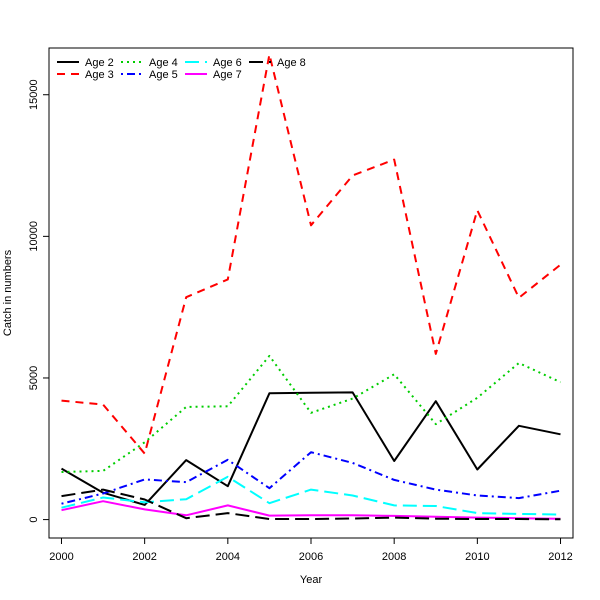 The height and width of the screenshot is (600, 600). I want to click on x-tick-label: 2010, so click(477, 557).